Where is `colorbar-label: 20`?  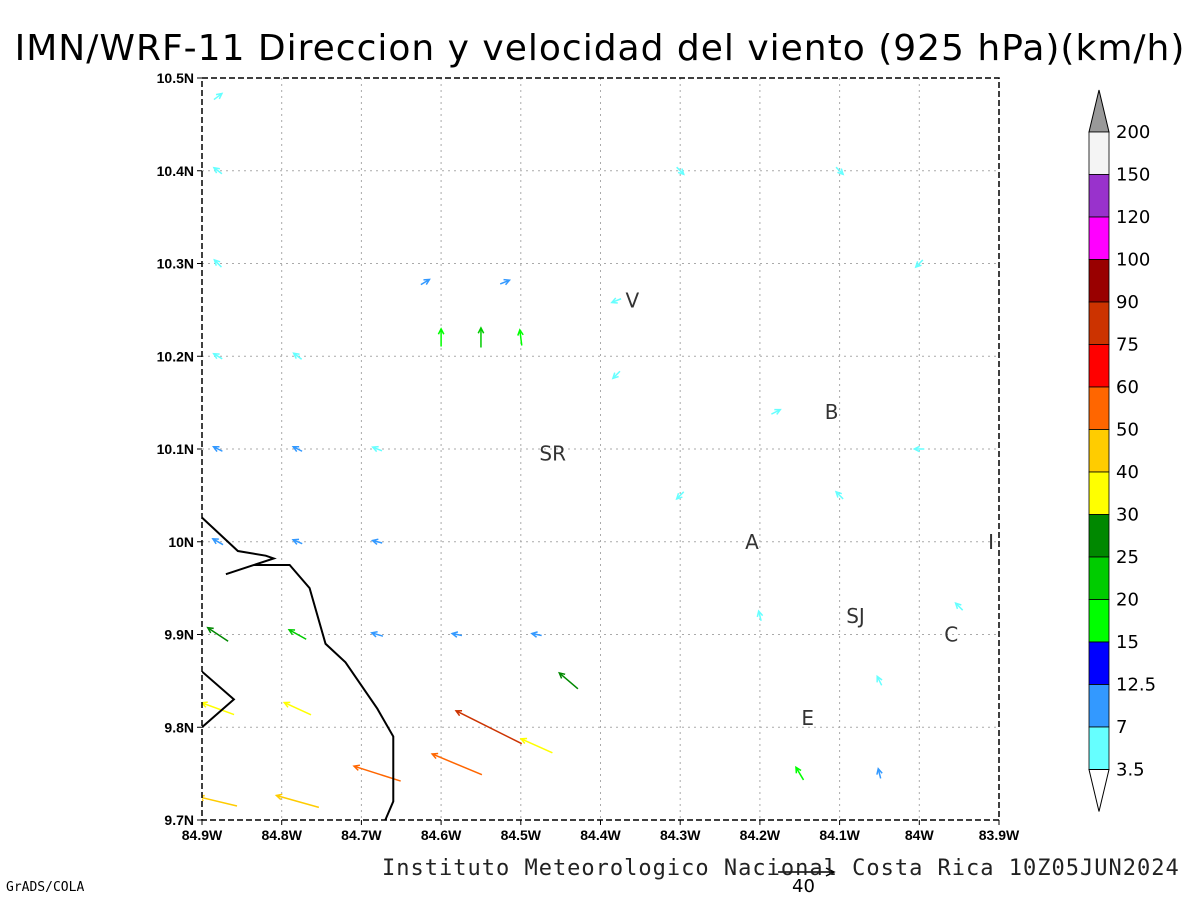 colorbar-label: 20 is located at coordinates (1127, 600).